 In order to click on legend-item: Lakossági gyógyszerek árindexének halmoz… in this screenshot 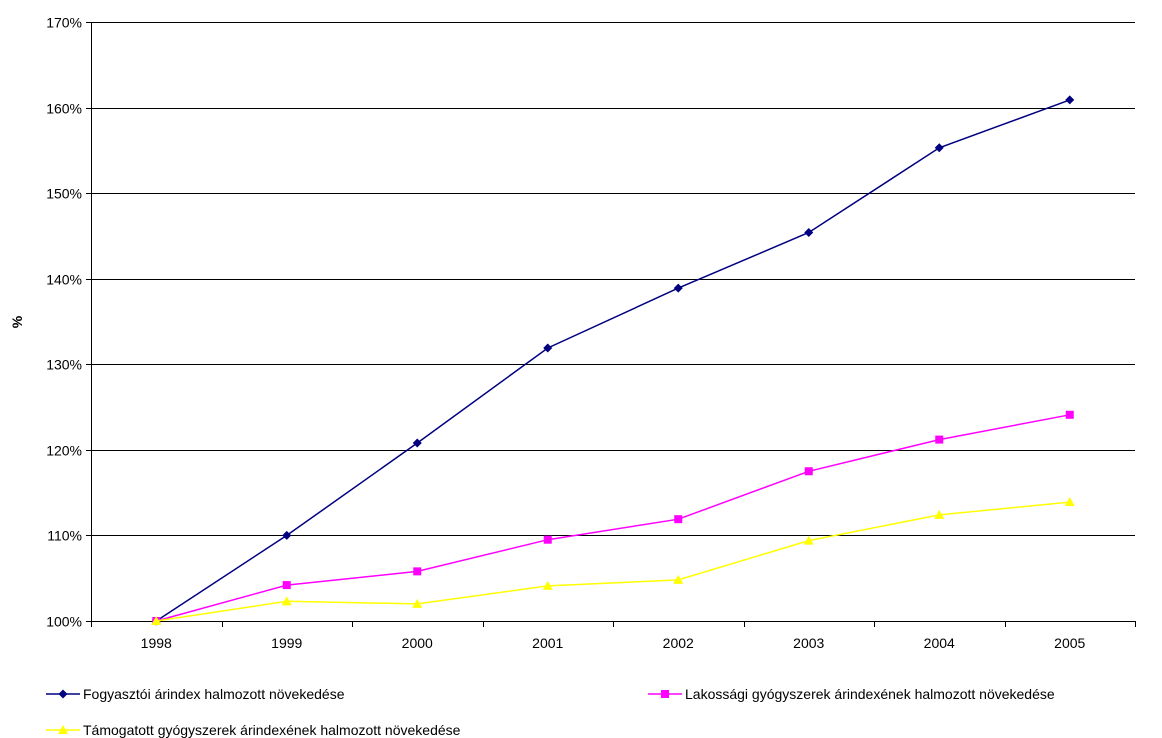, I will do `click(851, 694)`.